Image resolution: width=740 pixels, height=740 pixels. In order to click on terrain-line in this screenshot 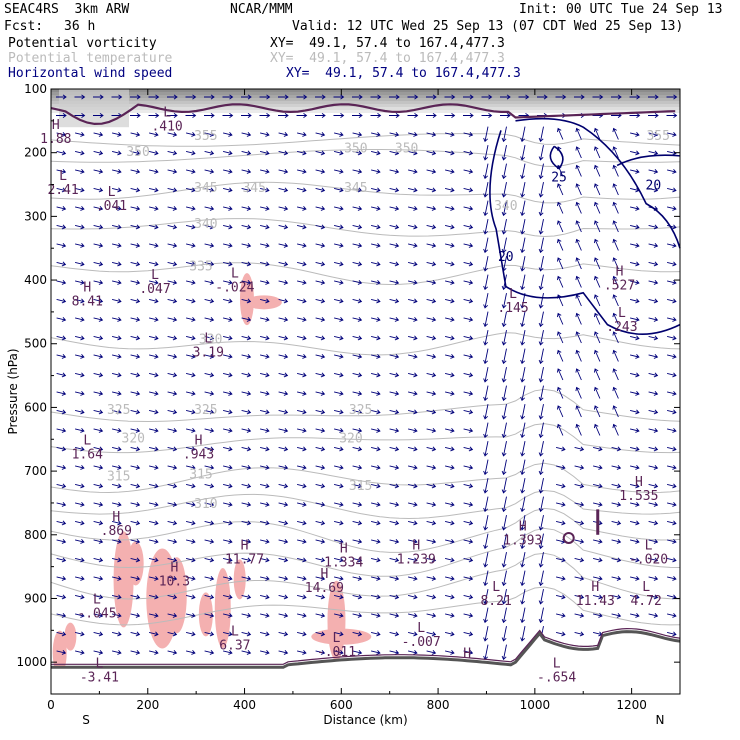, I will do `click(366, 649)`.